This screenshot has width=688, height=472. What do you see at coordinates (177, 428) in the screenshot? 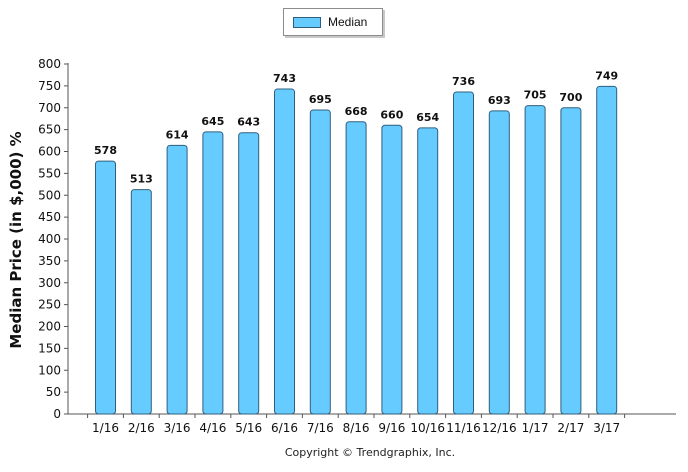
I see `x-tick-label: 3/16` at bounding box center [177, 428].